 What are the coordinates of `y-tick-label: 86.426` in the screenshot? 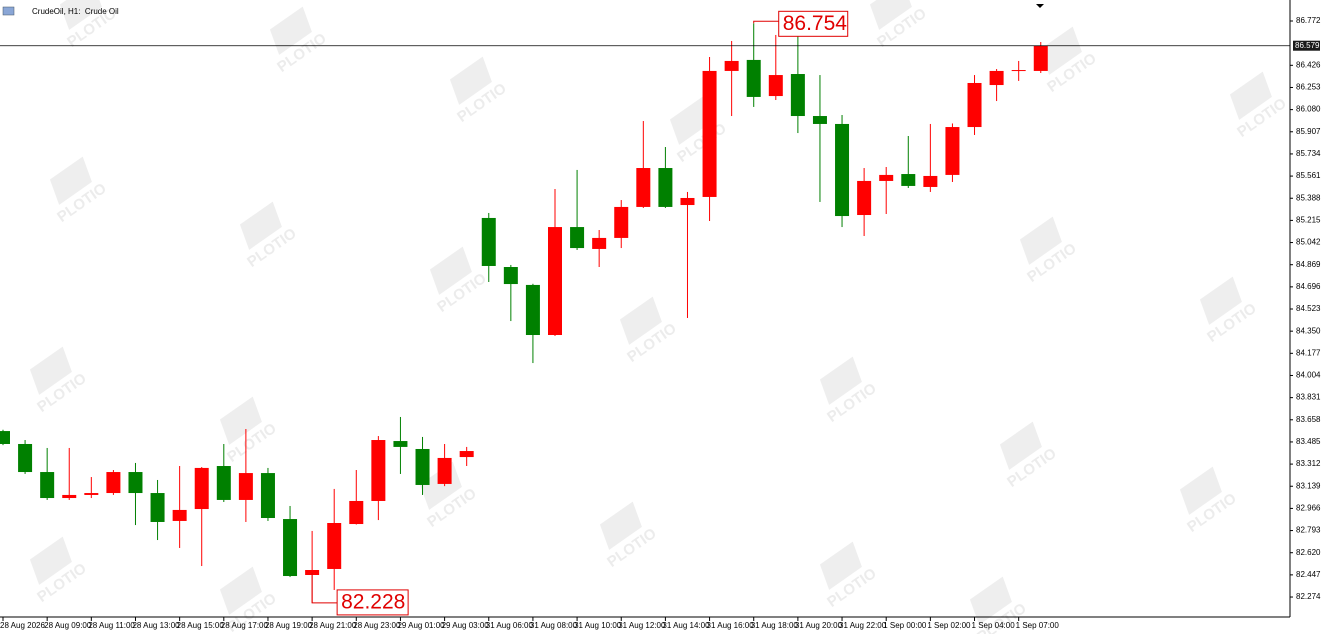 It's located at (1308, 64).